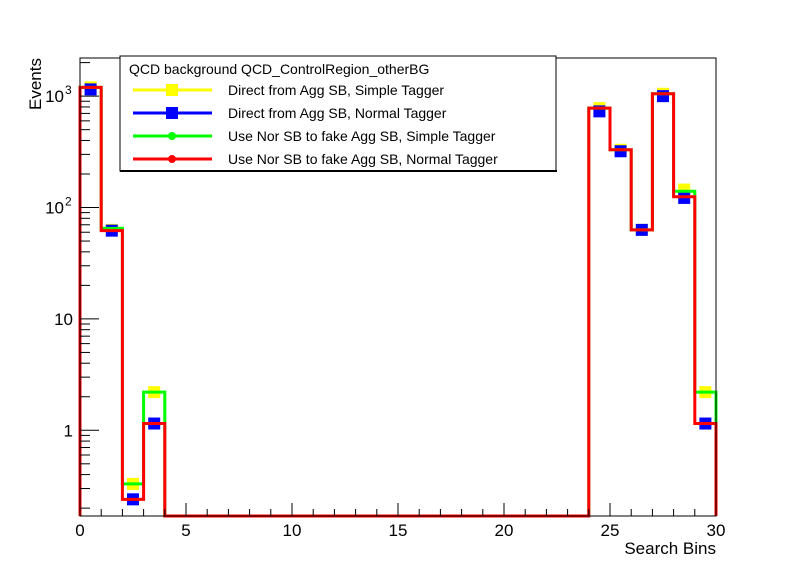 Image resolution: width=796 pixels, height=572 pixels. Describe the element at coordinates (336, 90) in the screenshot. I see `legend-label: Direct from Agg SB, Simple Tagger` at that location.